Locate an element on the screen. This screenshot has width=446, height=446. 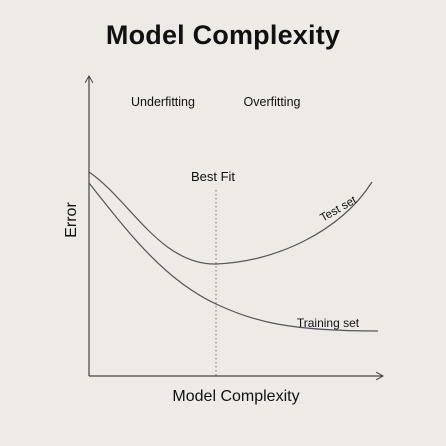
diagram-title: Model Complexity is located at coordinates (223, 35).